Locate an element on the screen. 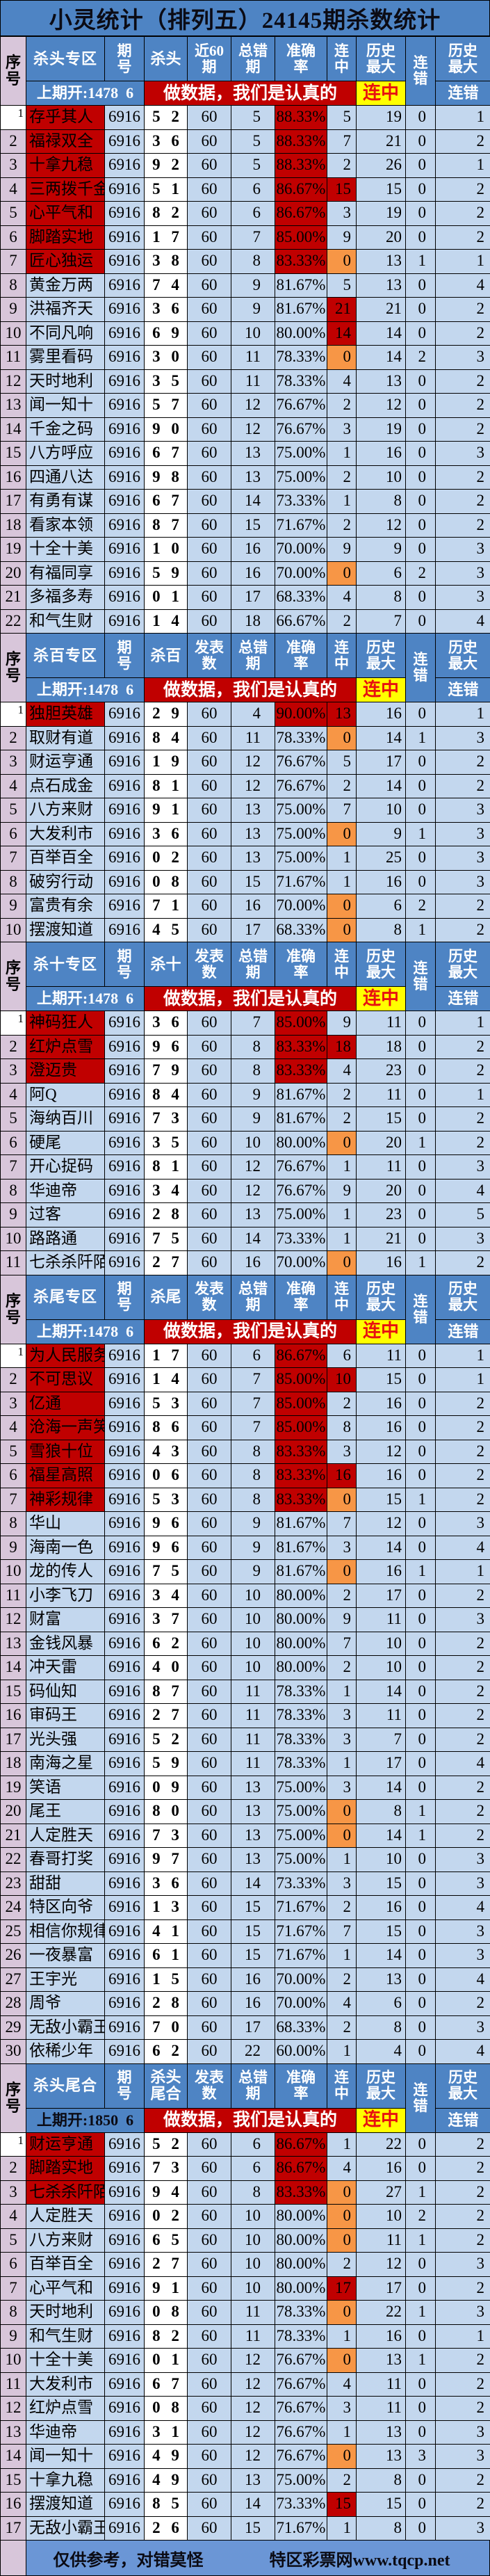 The height and width of the screenshot is (2576, 490). cell-streak-lose: 1 is located at coordinates (421, 2192).